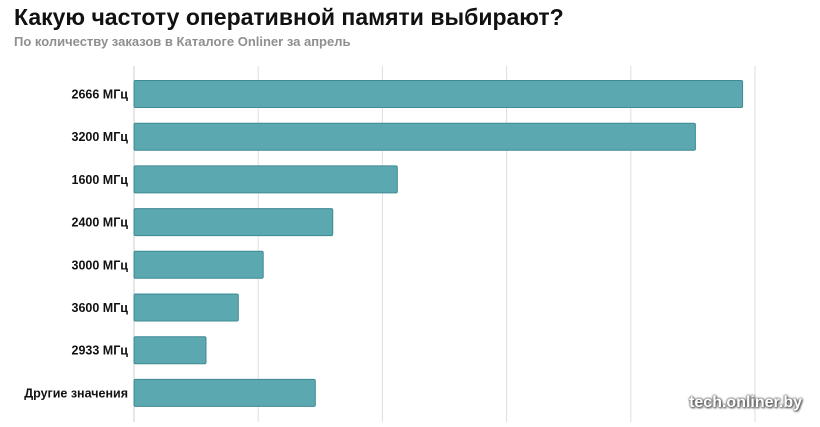  What do you see at coordinates (100, 137) in the screenshot?
I see `category-label-1: 3200 МГц` at bounding box center [100, 137].